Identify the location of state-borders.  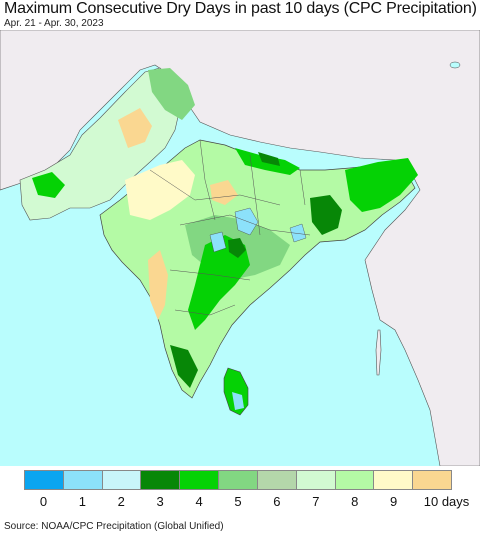
(230, 227).